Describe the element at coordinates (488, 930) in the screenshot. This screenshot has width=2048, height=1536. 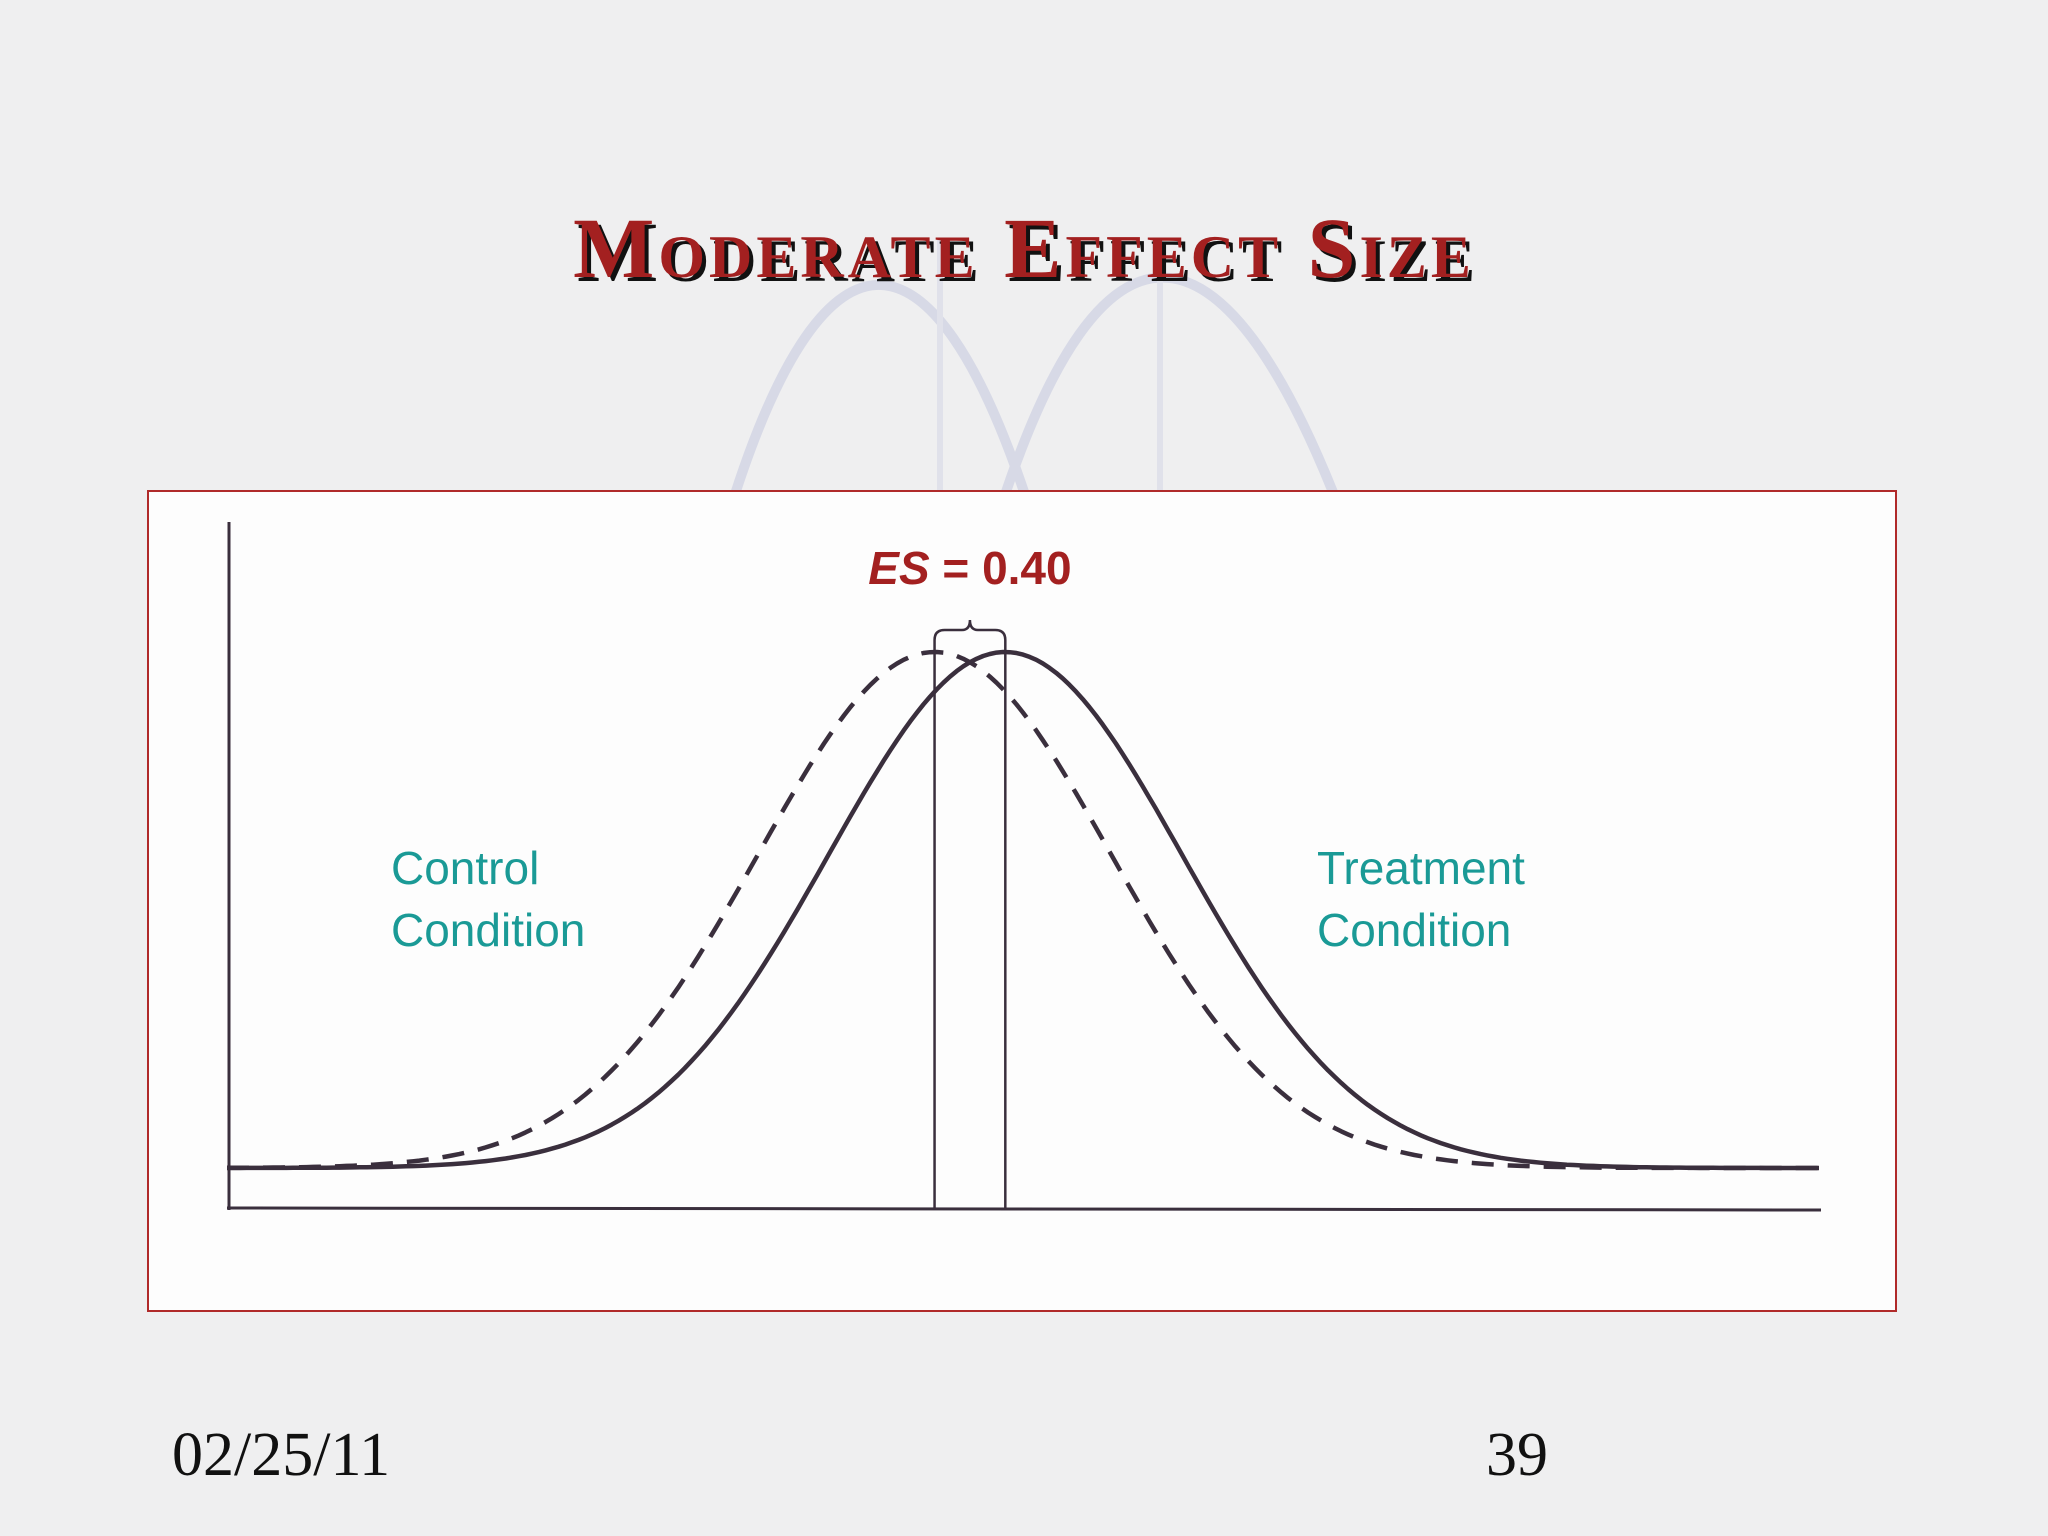
I see `control-condition-label-line-2: Condition` at that location.